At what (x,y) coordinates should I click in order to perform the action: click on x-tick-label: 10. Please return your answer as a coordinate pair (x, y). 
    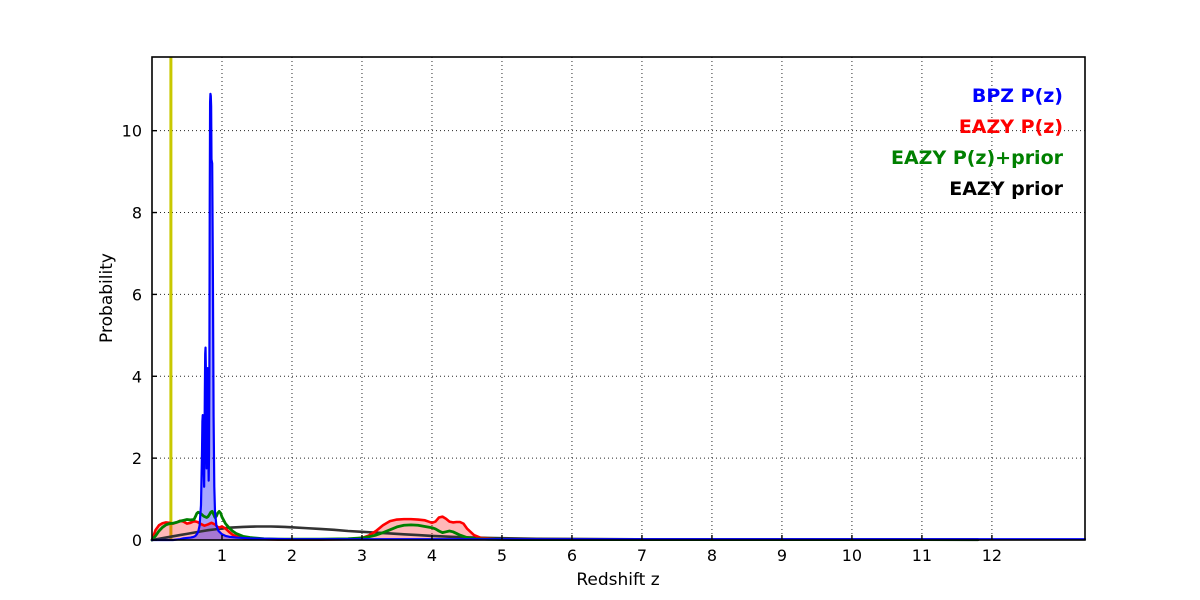
    Looking at the image, I should click on (852, 555).